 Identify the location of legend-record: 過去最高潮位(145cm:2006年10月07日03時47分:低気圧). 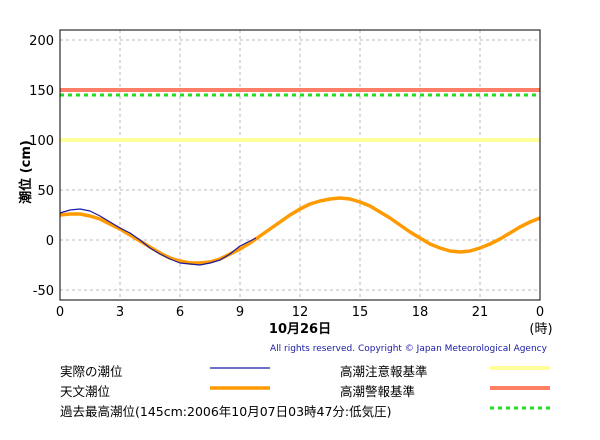
(226, 411).